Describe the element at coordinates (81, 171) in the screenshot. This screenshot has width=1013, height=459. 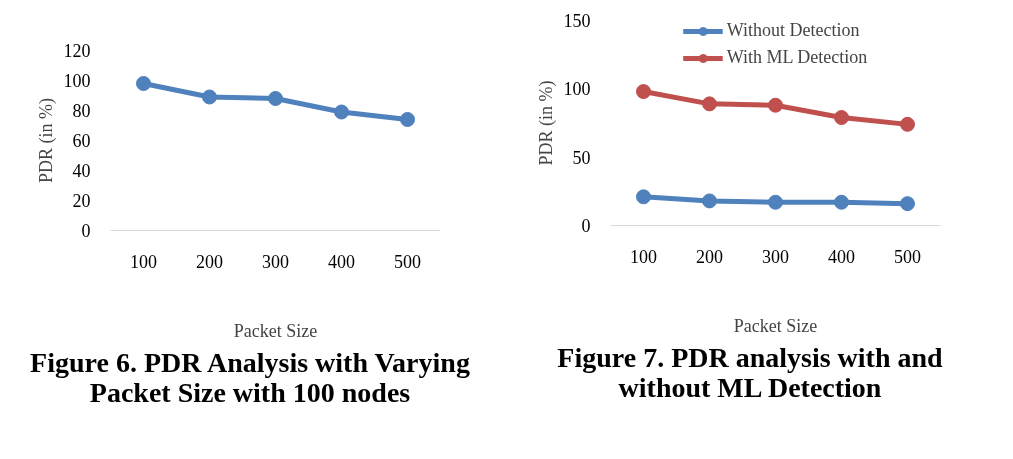
I see `y-tick-label: 40` at that location.